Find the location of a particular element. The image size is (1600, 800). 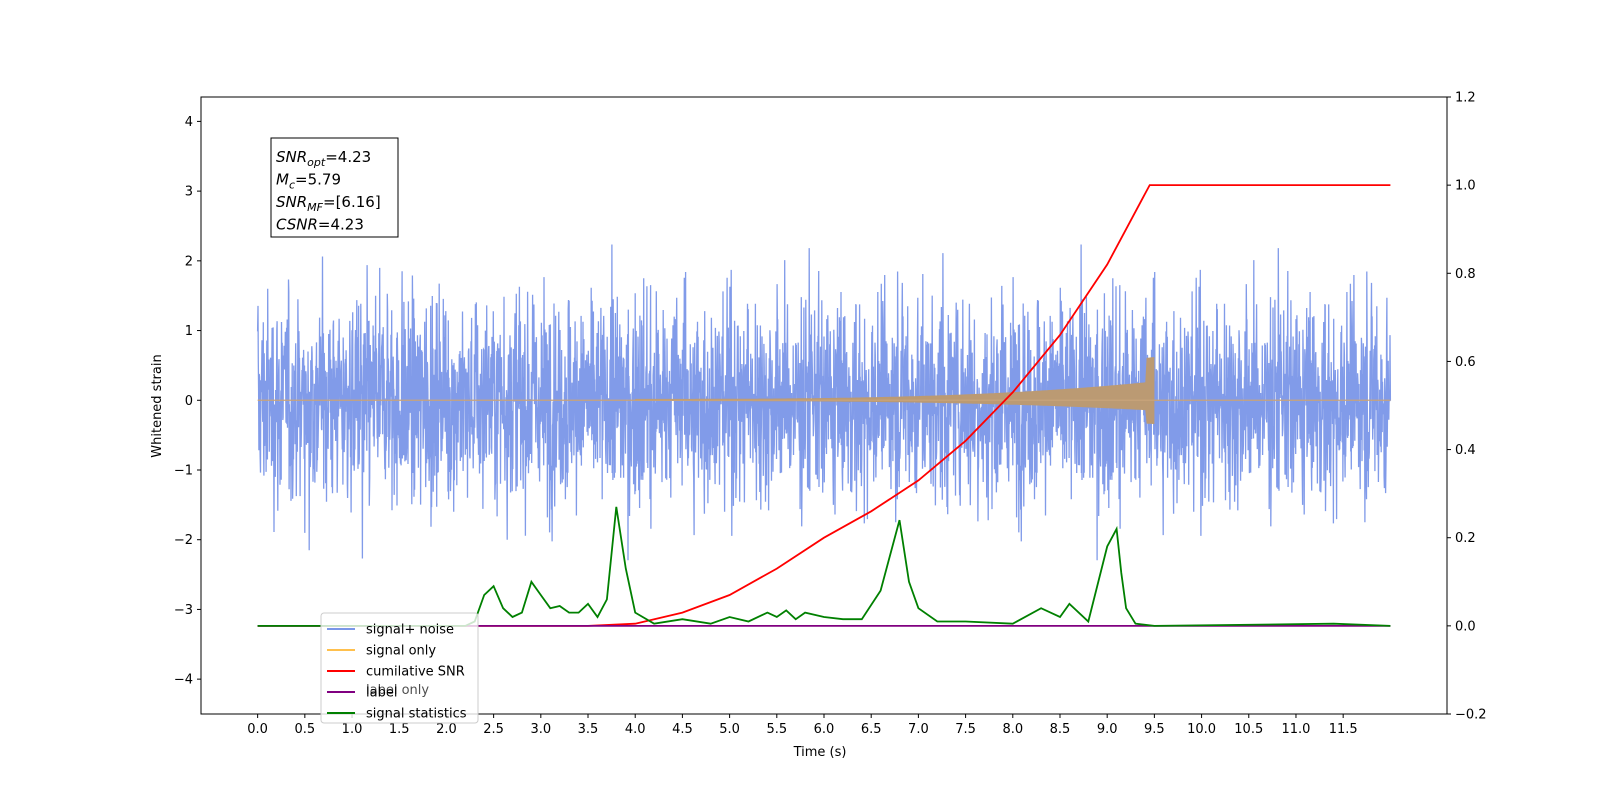

x-tick-label: 9.0 is located at coordinates (1107, 729).